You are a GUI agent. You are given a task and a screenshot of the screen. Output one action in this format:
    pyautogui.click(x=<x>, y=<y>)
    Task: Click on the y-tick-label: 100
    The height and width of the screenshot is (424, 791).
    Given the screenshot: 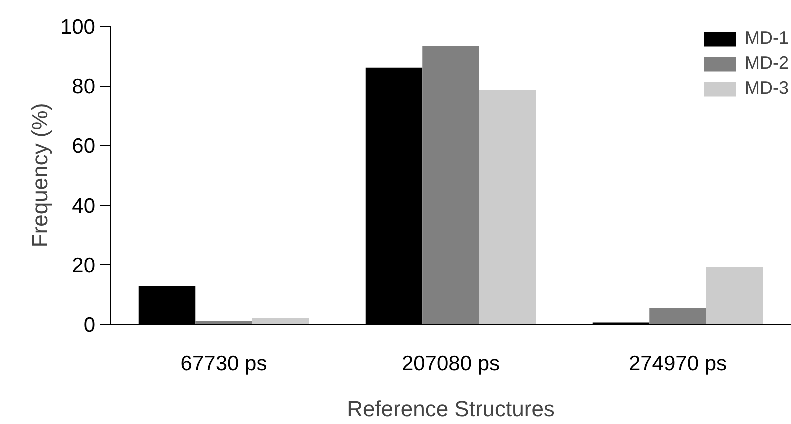 What is the action you would take?
    pyautogui.click(x=78, y=27)
    